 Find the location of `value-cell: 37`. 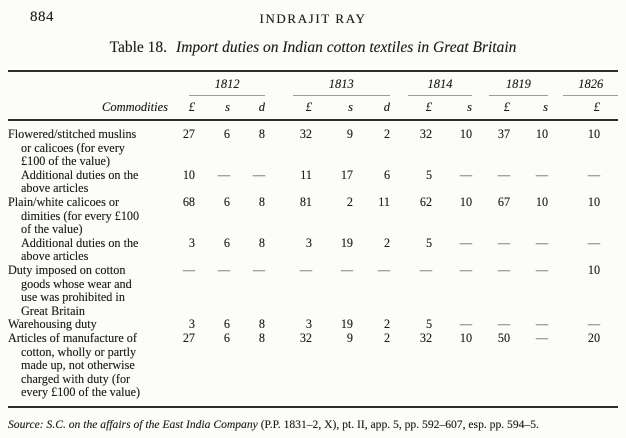

value-cell: 37 is located at coordinates (504, 134).